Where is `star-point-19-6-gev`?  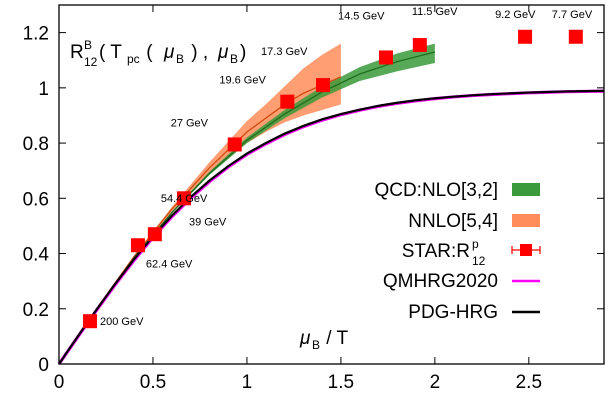 star-point-19-6-gev is located at coordinates (287, 101).